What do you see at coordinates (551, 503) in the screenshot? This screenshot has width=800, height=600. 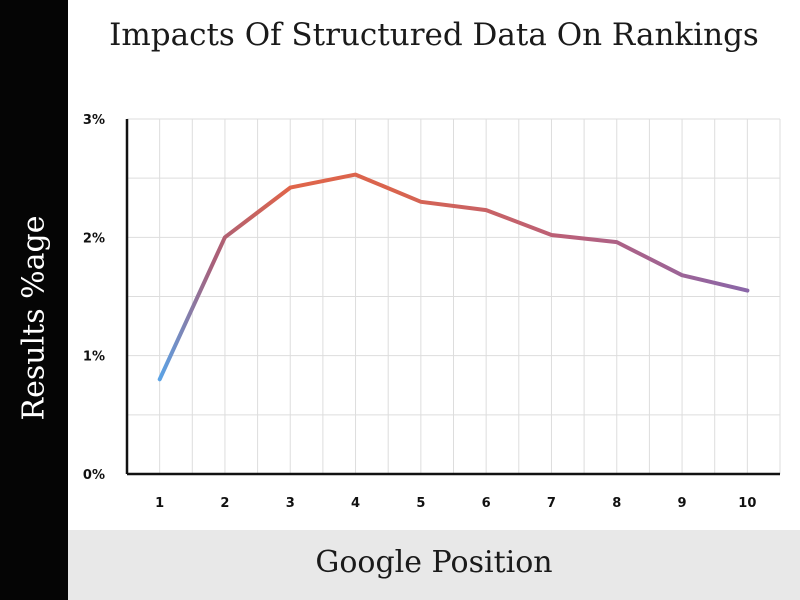 I see `x-tick-label: 7` at bounding box center [551, 503].